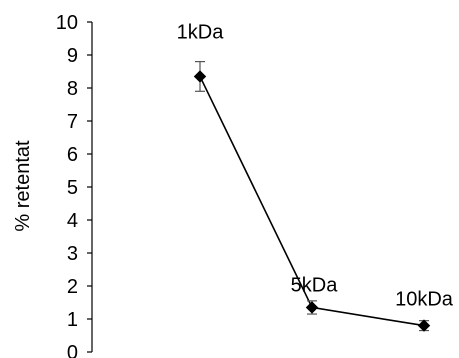 This screenshot has height=358, width=459. What do you see at coordinates (67, 23) in the screenshot?
I see `y-tick-label-10: 10` at bounding box center [67, 23].